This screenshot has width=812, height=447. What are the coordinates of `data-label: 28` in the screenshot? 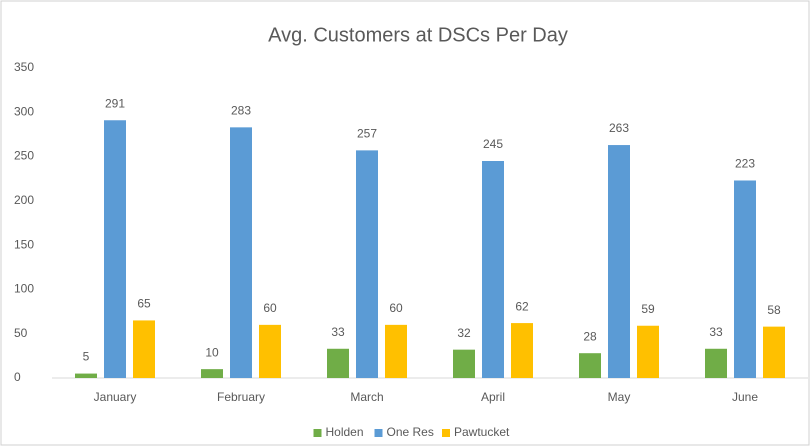 It's located at (590, 336).